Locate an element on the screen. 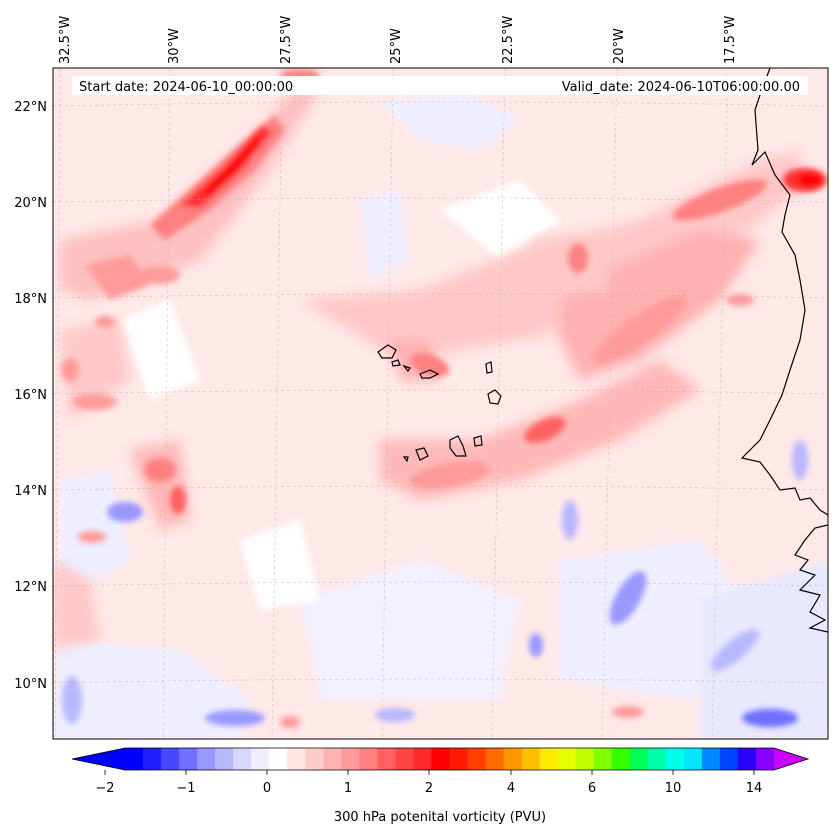 The height and width of the screenshot is (836, 837). lon-label-32-5w: 32.5°W is located at coordinates (65, 40).